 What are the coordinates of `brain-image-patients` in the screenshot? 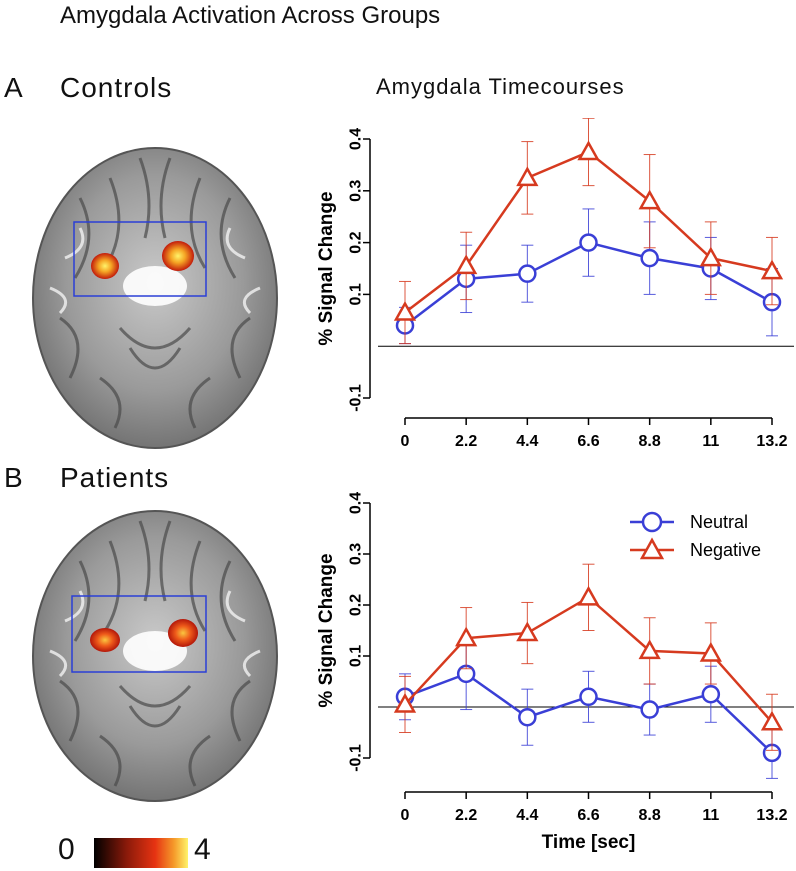 It's located at (155, 656).